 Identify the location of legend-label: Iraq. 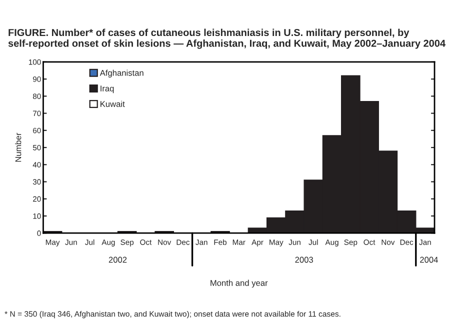
(107, 90).